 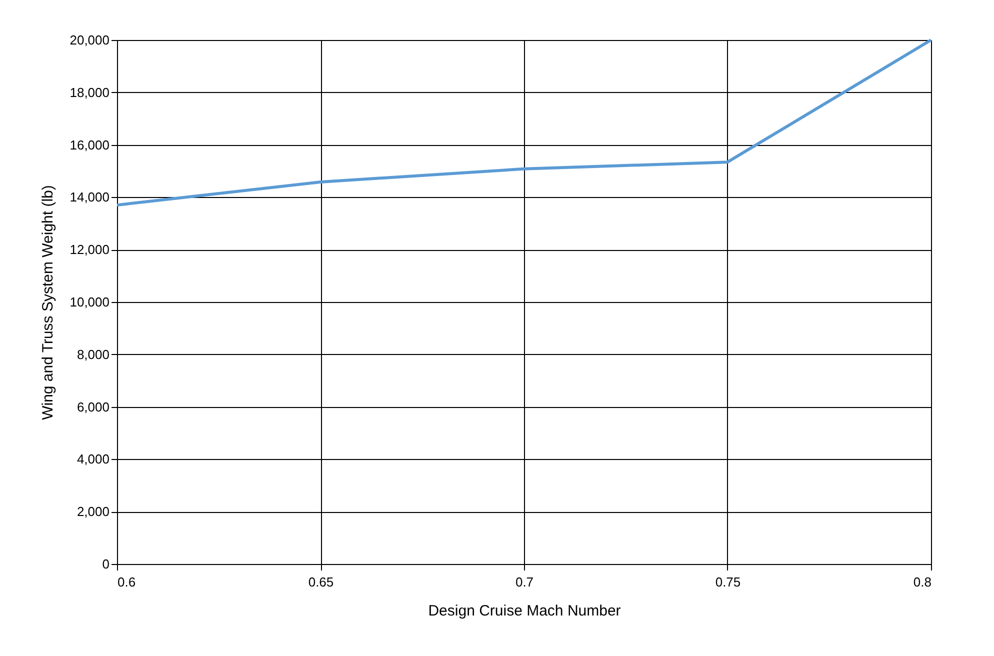 I want to click on y-tick-label: 12,000, so click(x=90, y=250).